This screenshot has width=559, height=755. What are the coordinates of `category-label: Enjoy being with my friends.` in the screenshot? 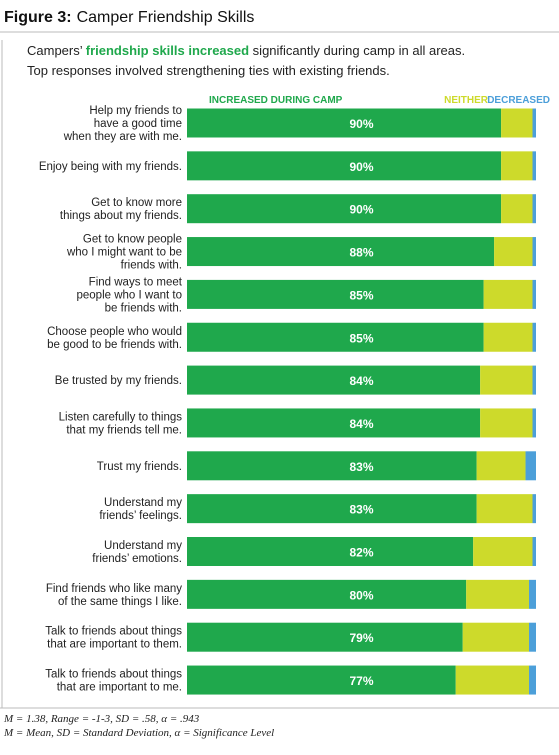 It's located at (110, 167).